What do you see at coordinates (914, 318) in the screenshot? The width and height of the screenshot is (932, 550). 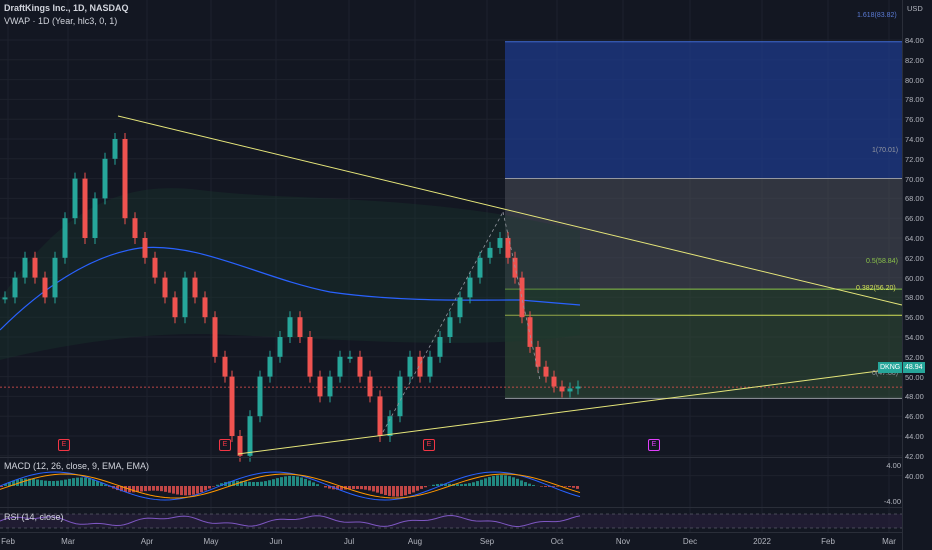 I see `price-tick: 56.00` at bounding box center [914, 318].